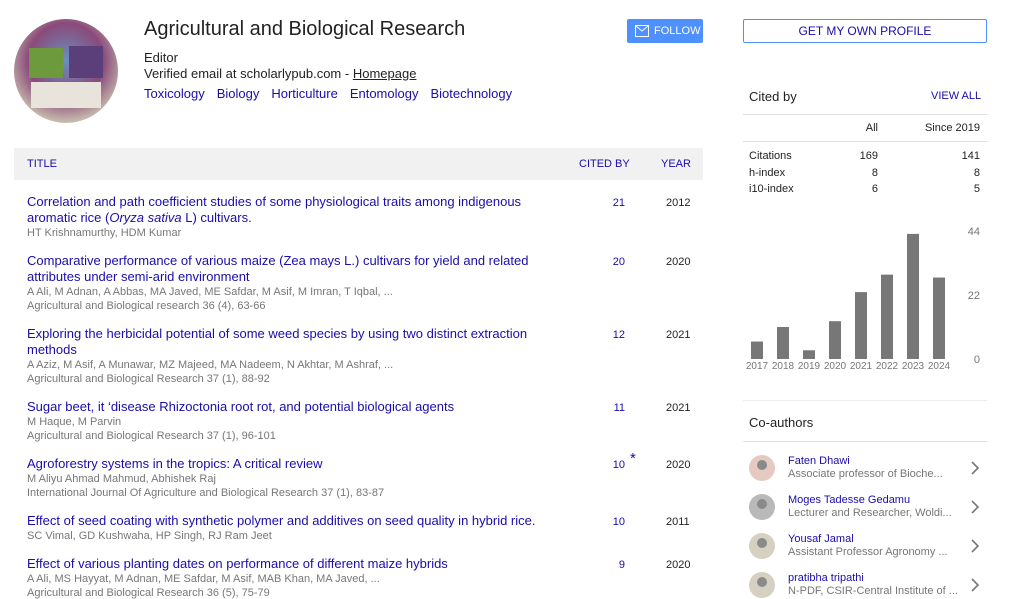 The height and width of the screenshot is (599, 1019). I want to click on mail-icon, so click(642, 31).